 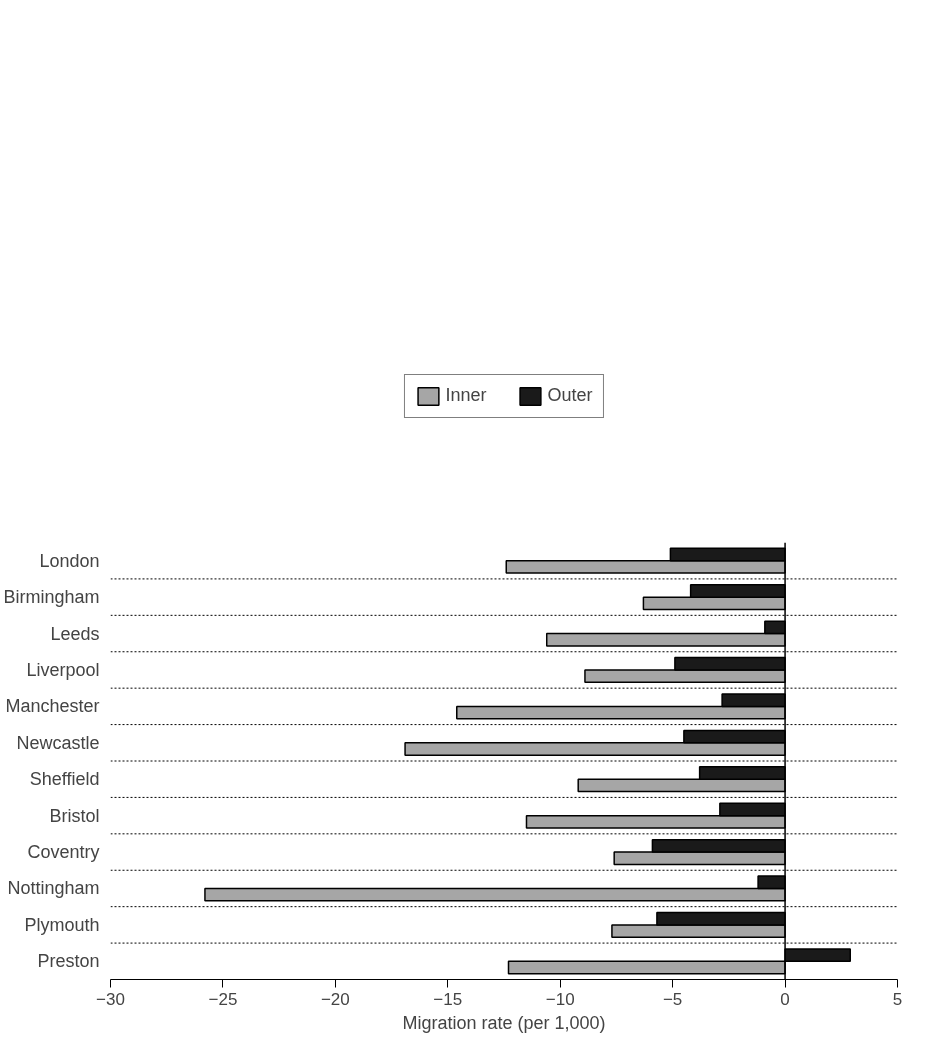 What do you see at coordinates (448, 999) in the screenshot?
I see `x-tick-label: −15` at bounding box center [448, 999].